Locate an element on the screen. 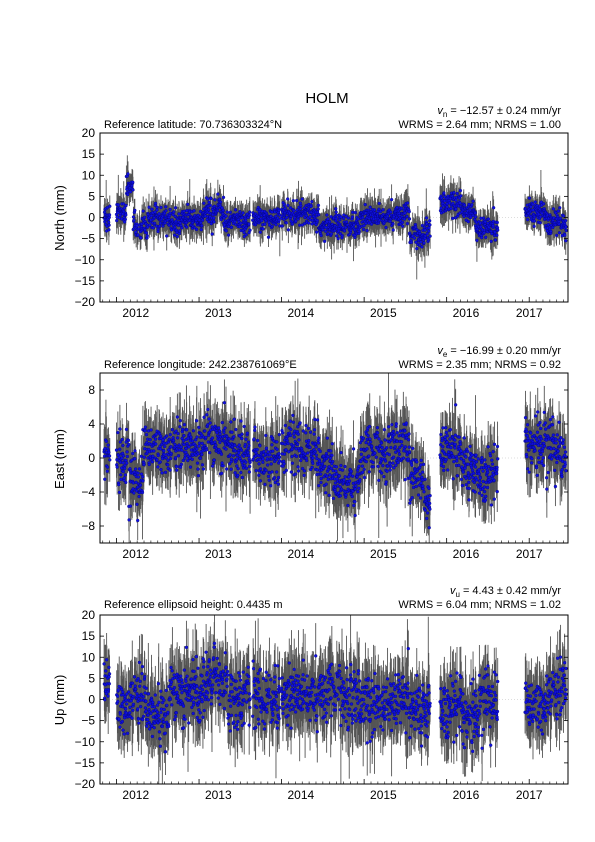 This screenshot has height=842, width=595. north-x-tick-label: 2017 is located at coordinates (529, 313).